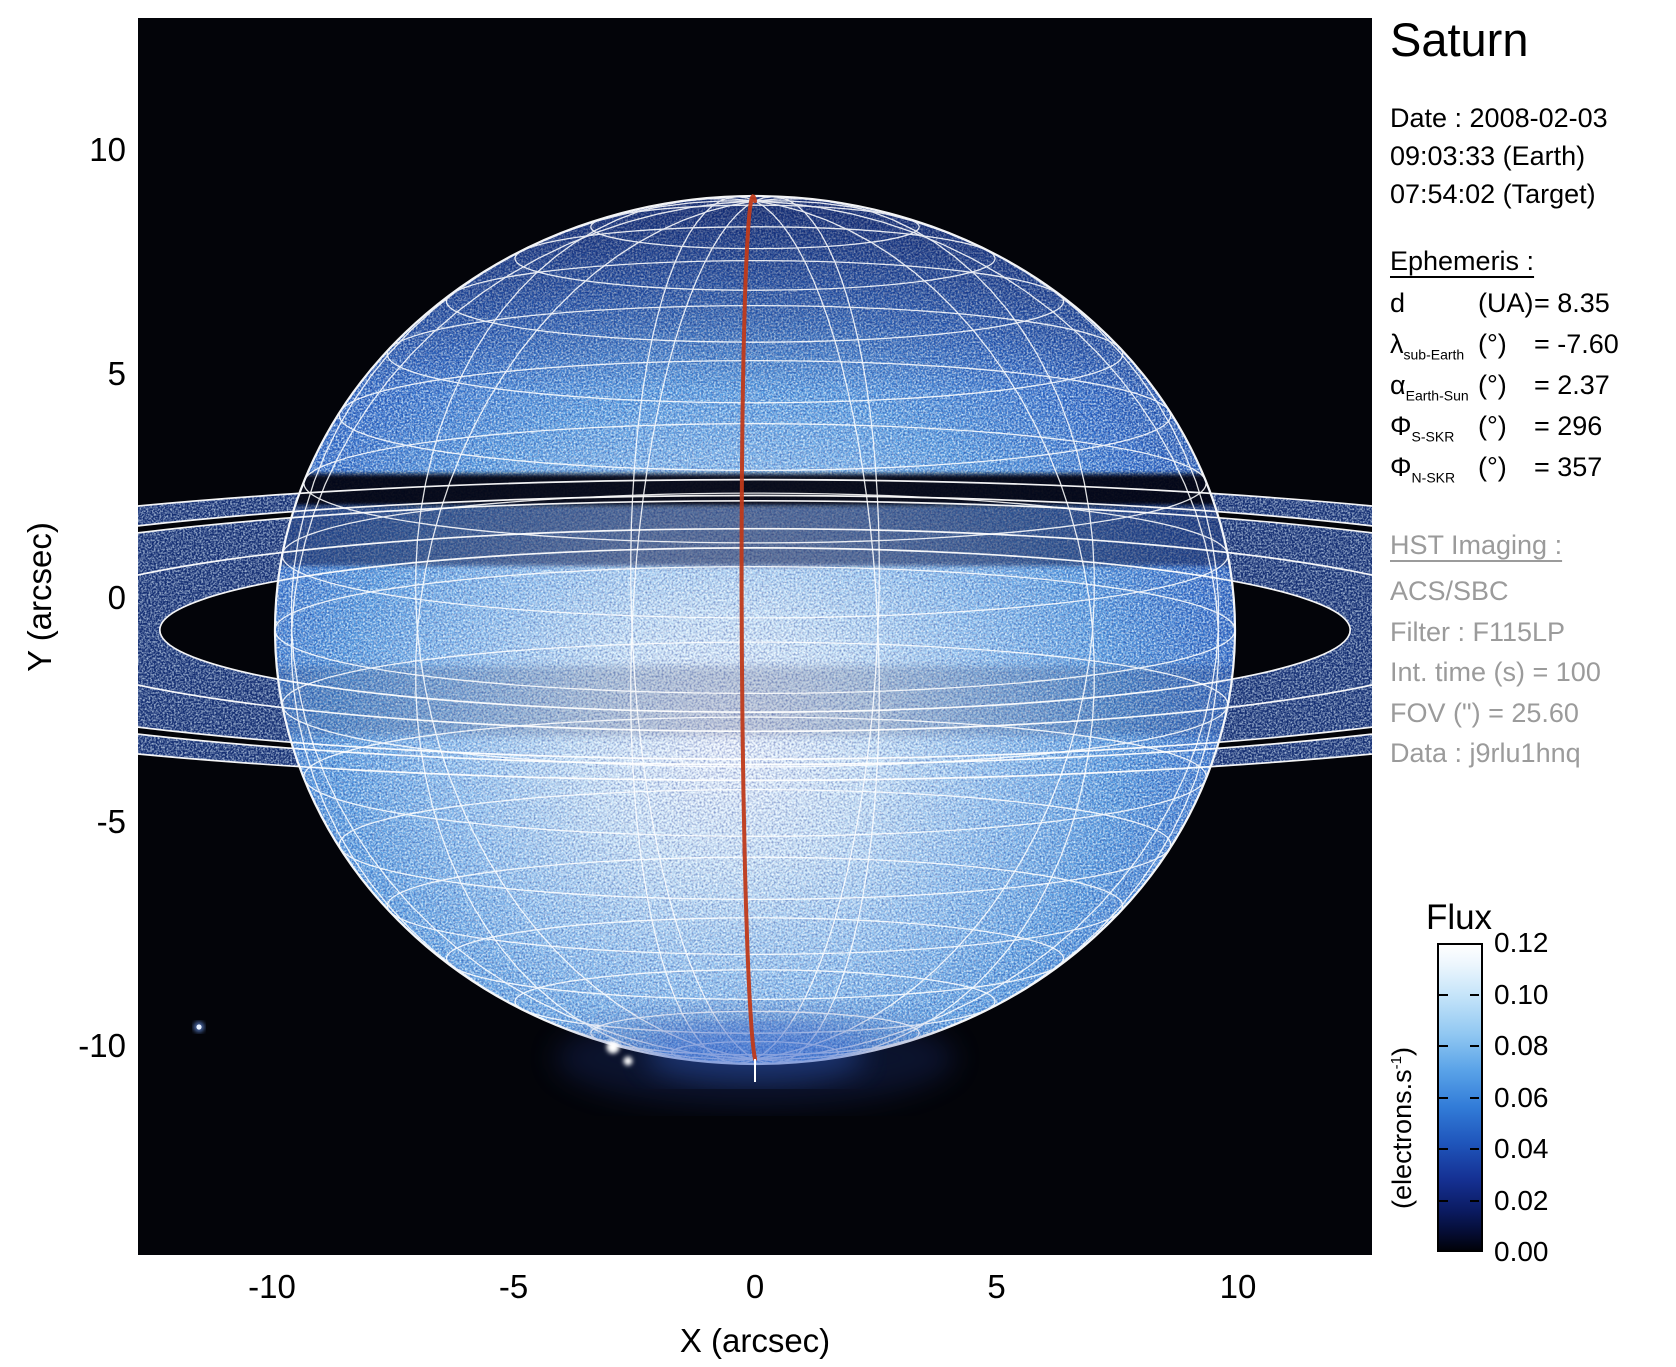  Describe the element at coordinates (1478, 631) in the screenshot. I see `hst-imaging-line: Filter : F115LP` at that location.